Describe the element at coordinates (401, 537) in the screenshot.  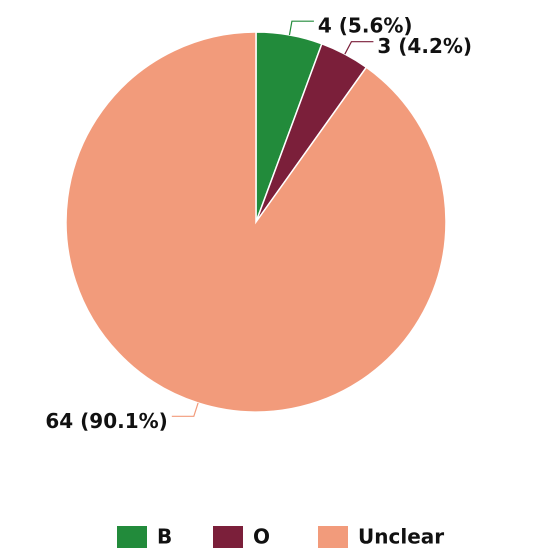
I see `legend-label: Unclear` at that location.